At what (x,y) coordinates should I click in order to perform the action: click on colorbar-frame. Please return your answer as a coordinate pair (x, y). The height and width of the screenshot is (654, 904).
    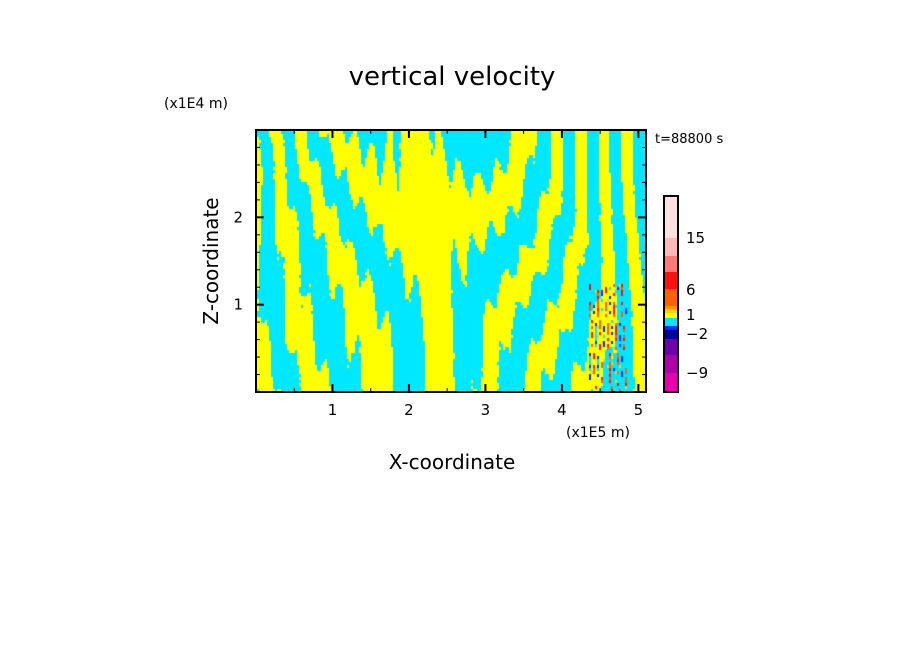
    Looking at the image, I should click on (671, 294).